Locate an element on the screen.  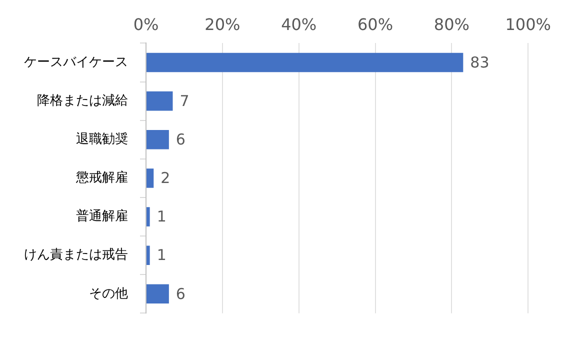
x-tick-label: 0% is located at coordinates (146, 24).